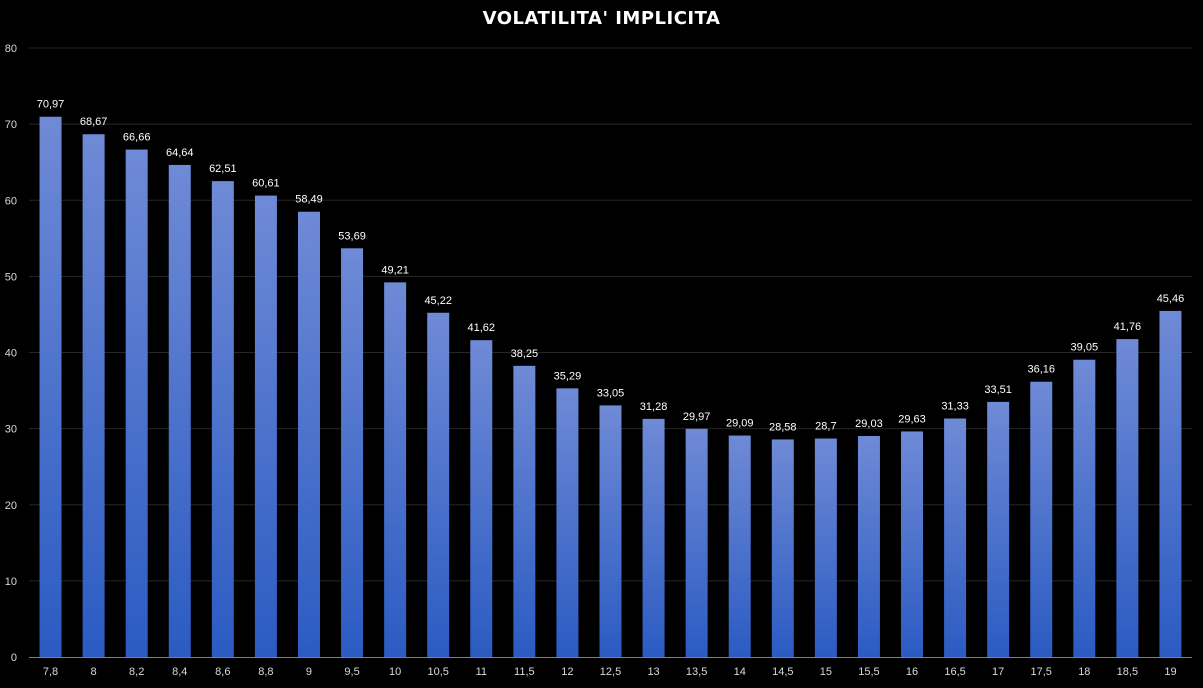 The width and height of the screenshot is (1203, 688). Describe the element at coordinates (740, 424) in the screenshot. I see `data-label: 29,09` at that location.